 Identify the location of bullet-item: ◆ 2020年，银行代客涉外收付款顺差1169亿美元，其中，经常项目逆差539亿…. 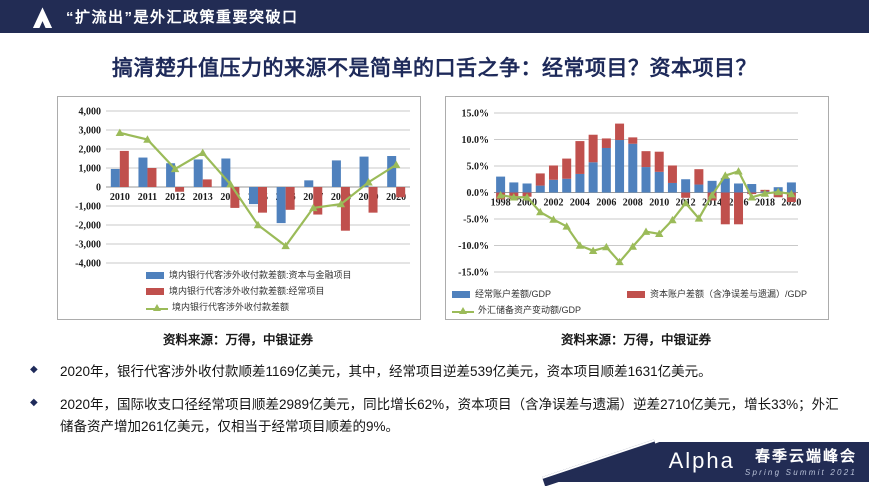
(441, 372).